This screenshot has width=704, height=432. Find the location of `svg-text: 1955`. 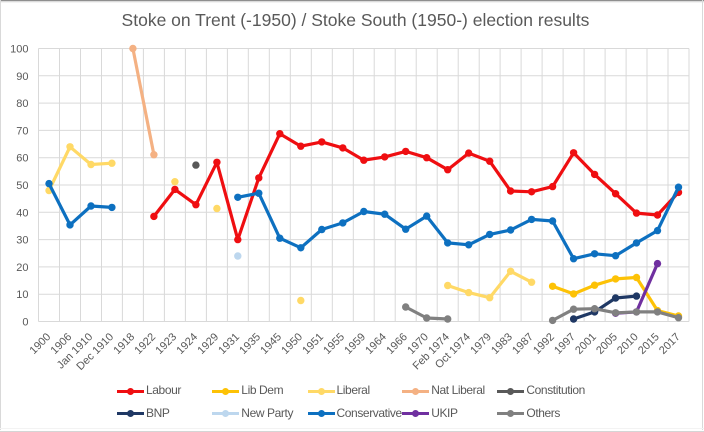

svg-text: 1955 is located at coordinates (334, 344).